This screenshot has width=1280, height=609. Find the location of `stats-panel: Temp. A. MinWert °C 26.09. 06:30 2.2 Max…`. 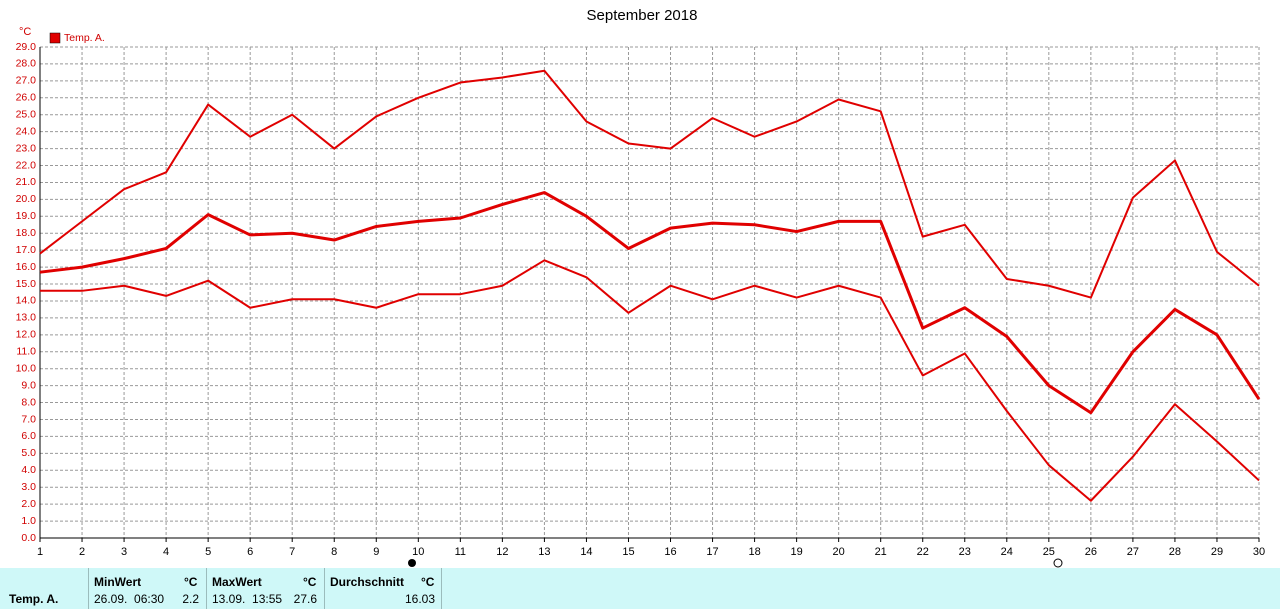

stats-panel: Temp. A. MinWert °C 26.09. 06:30 2.2 Max… is located at coordinates (640, 588).